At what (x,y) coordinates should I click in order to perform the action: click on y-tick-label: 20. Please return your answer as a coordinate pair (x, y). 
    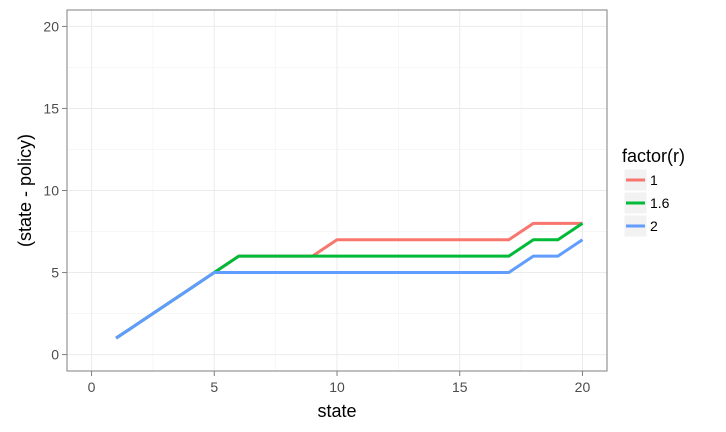
    Looking at the image, I should click on (51, 26).